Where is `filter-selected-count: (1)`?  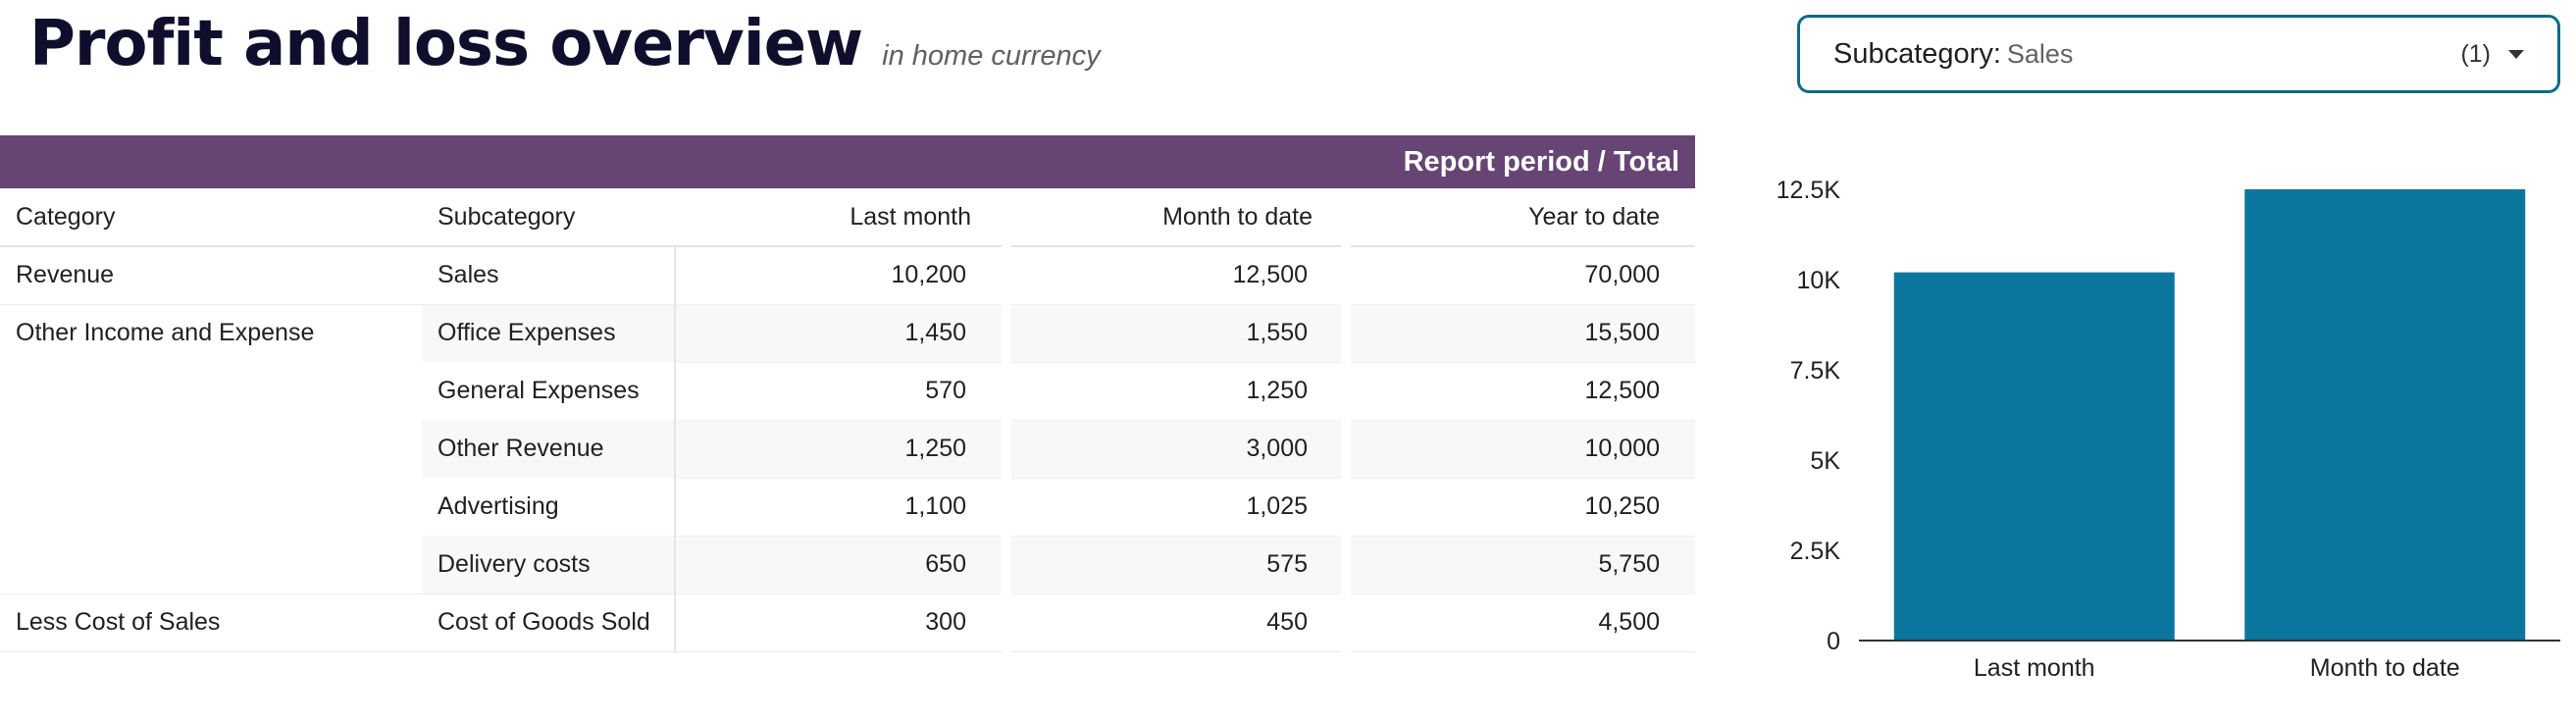
filter-selected-count: (1) is located at coordinates (2475, 53).